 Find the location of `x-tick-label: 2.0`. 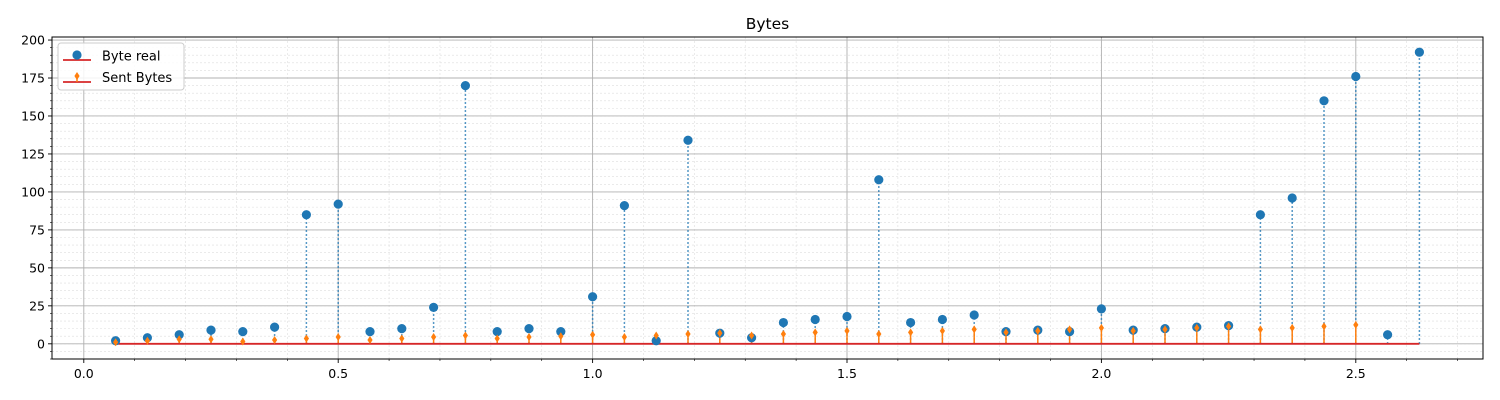

x-tick-label: 2.0 is located at coordinates (1101, 373).